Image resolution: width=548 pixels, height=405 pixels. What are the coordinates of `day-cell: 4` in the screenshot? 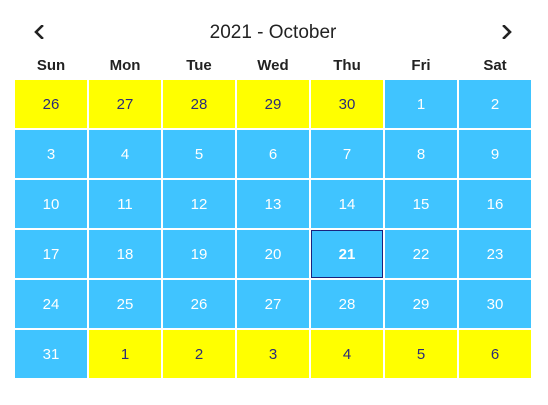 It's located at (125, 154).